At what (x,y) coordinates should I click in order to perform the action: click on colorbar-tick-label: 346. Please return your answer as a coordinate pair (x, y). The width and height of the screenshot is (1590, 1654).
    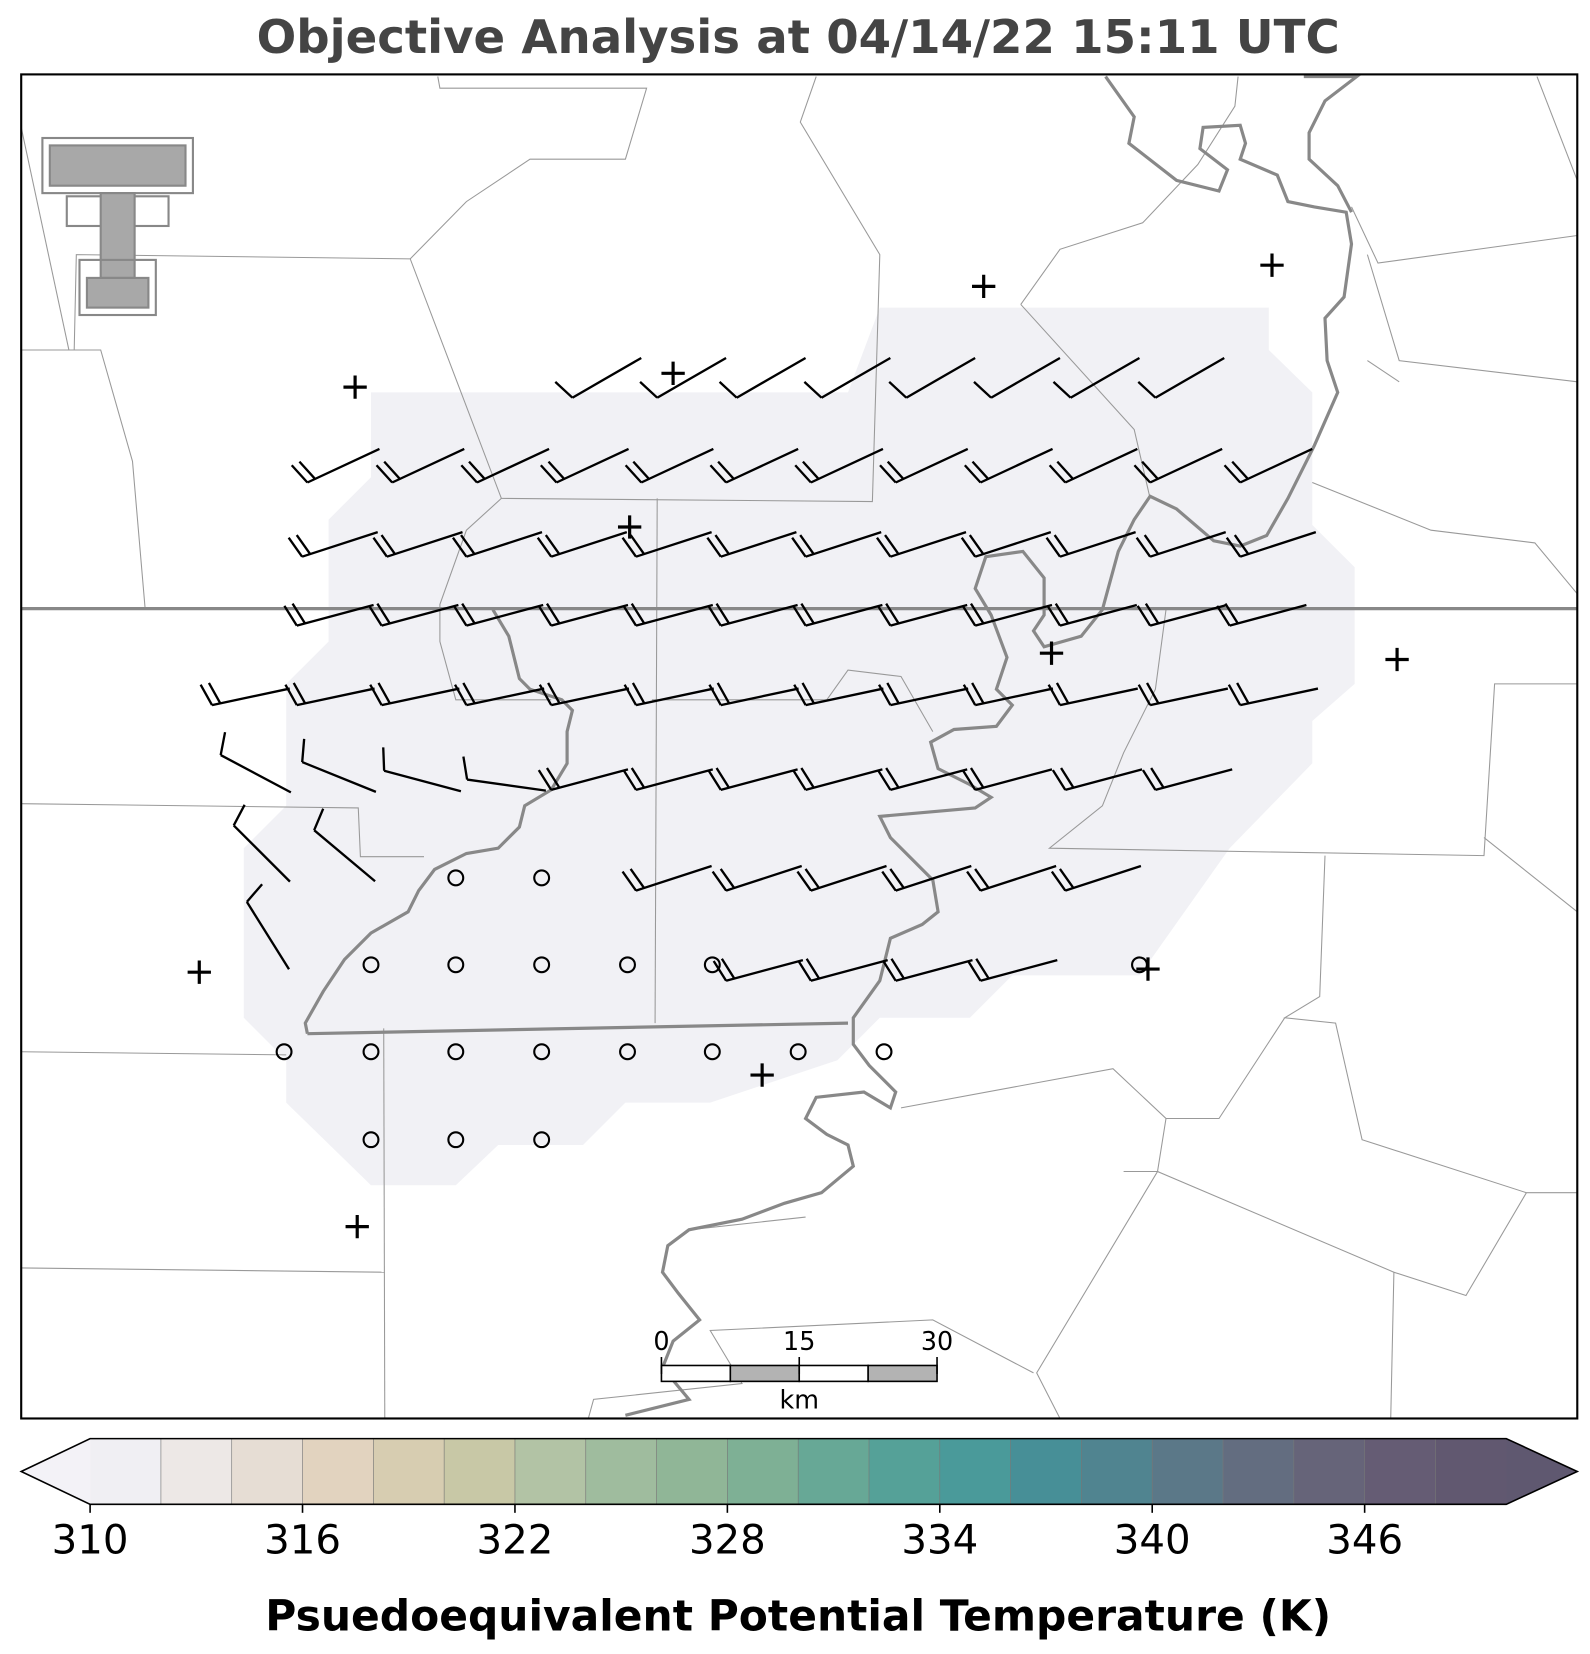
    Looking at the image, I should click on (1364, 1541).